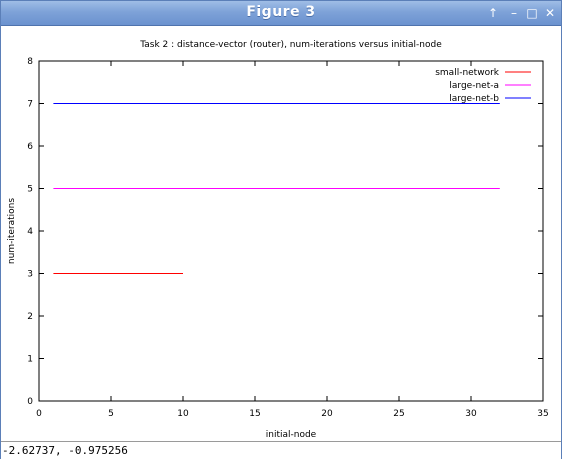 Image resolution: width=562 pixels, height=460 pixels. Describe the element at coordinates (30, 62) in the screenshot. I see `y-tick-label: 8` at that location.